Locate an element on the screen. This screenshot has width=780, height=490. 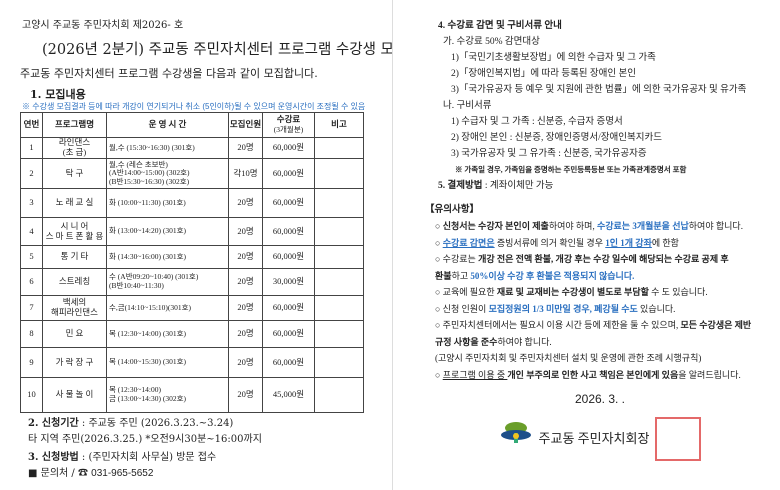
fee: 30,000원 is located at coordinates (288, 282).